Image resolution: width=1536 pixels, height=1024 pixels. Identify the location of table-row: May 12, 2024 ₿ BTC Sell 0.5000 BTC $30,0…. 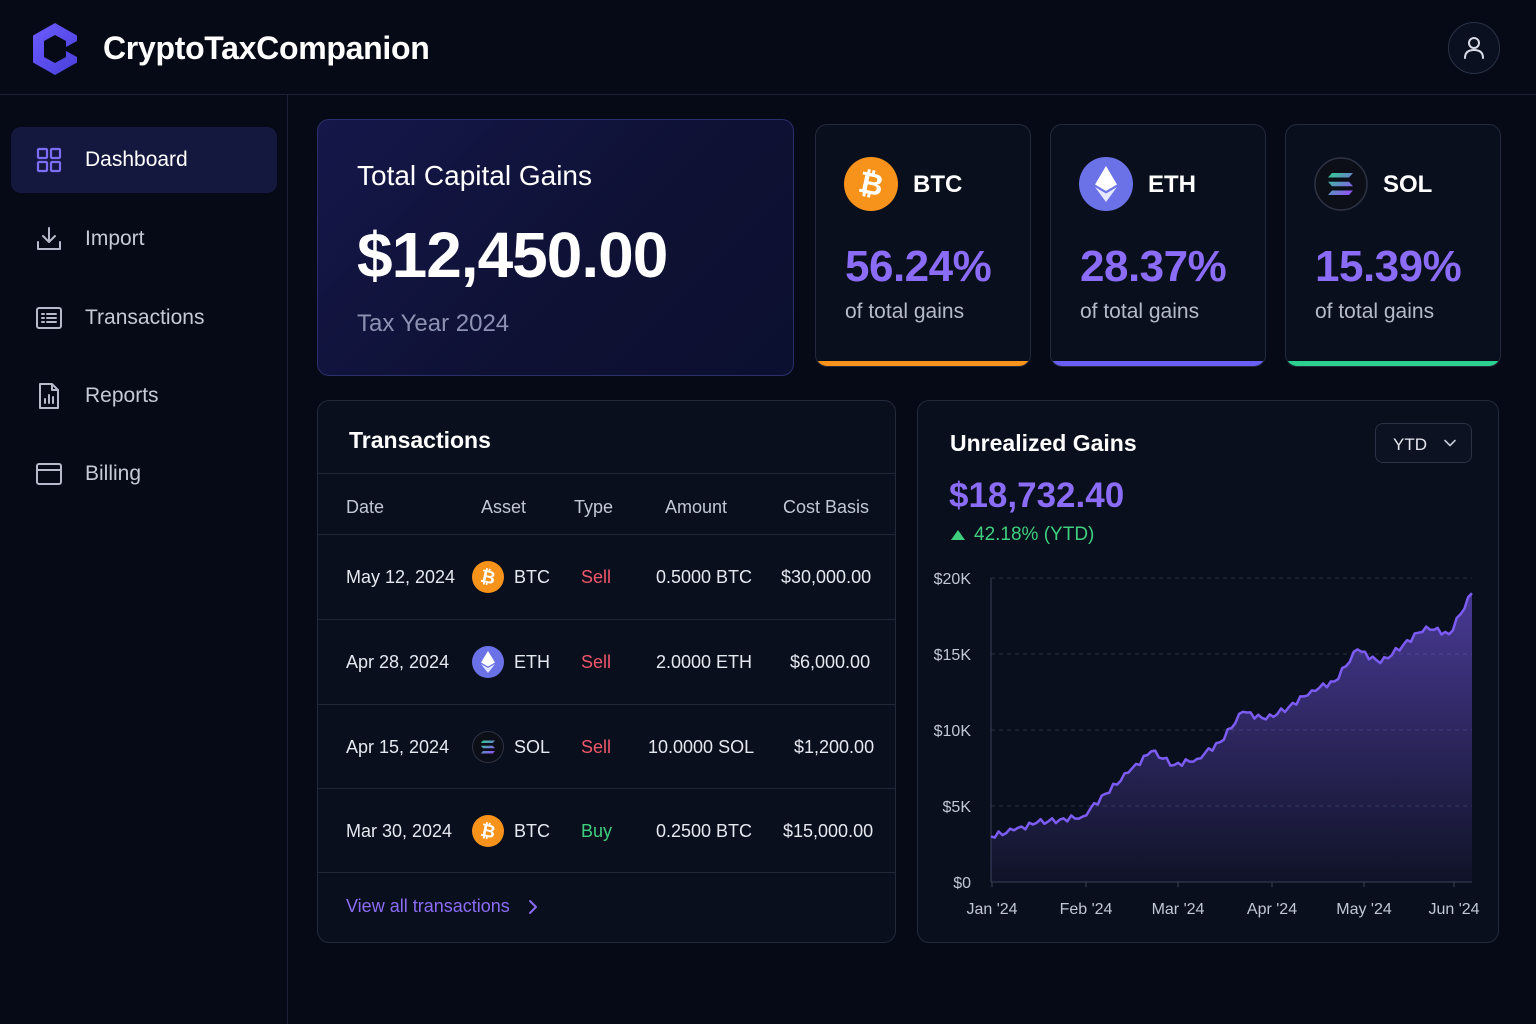
(606, 577).